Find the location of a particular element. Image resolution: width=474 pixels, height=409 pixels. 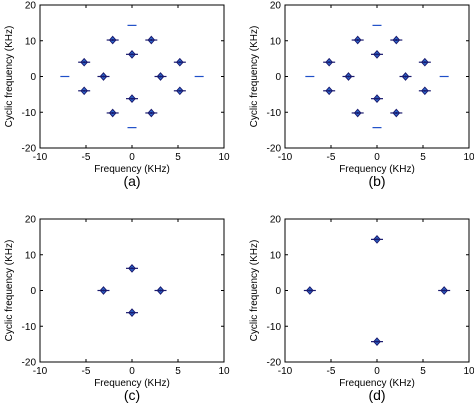

panel-1-y-axis-label: Cyclic frequency (KHz) is located at coordinates (9, 77).